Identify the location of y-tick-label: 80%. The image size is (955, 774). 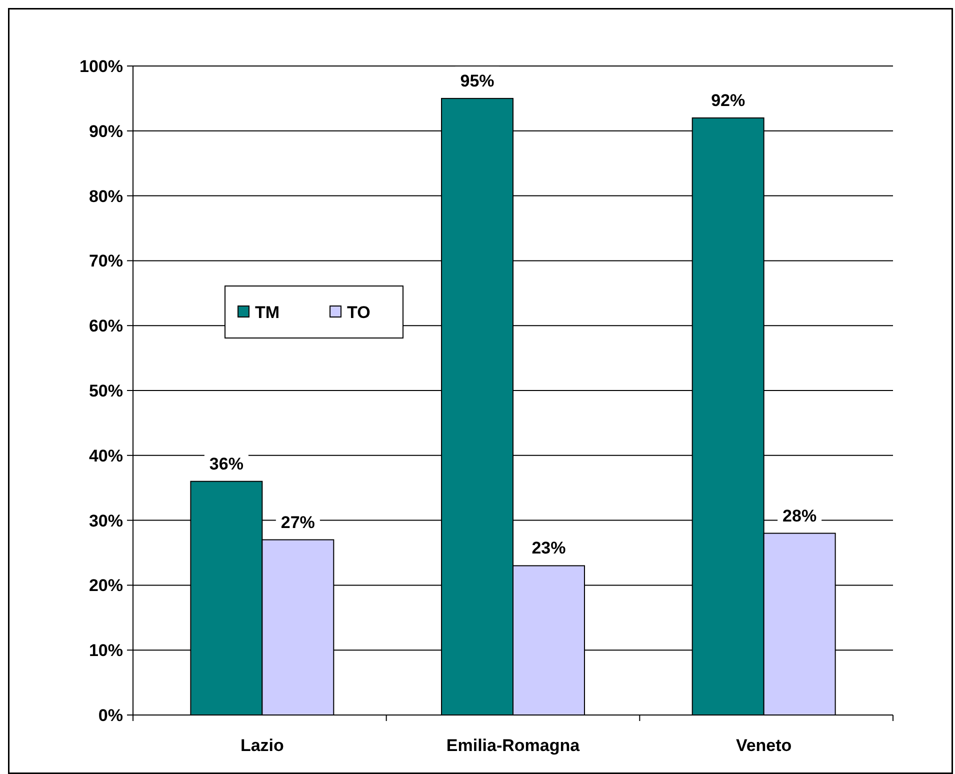
(105, 196).